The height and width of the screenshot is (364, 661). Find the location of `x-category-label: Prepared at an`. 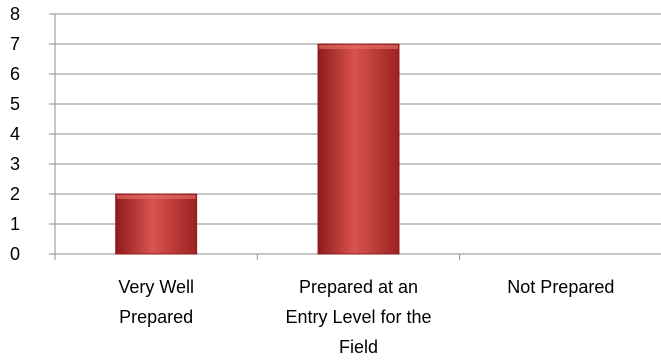

x-category-label: Prepared at an is located at coordinates (358, 287).